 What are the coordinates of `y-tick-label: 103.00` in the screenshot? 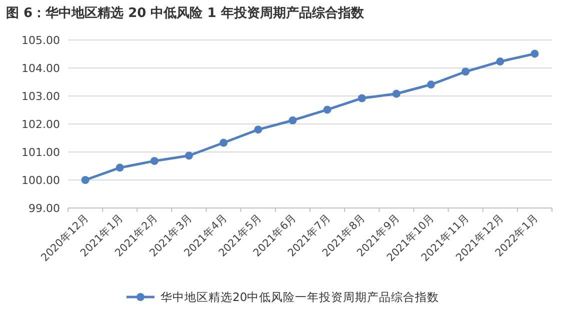 It's located at (41, 96).